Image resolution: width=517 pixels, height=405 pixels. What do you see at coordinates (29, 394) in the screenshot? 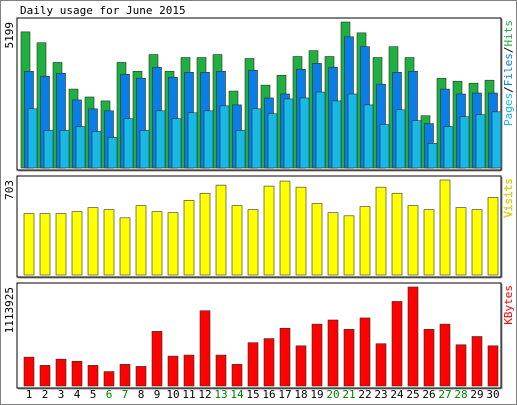
I see `x-tick-label: 1` at bounding box center [29, 394].